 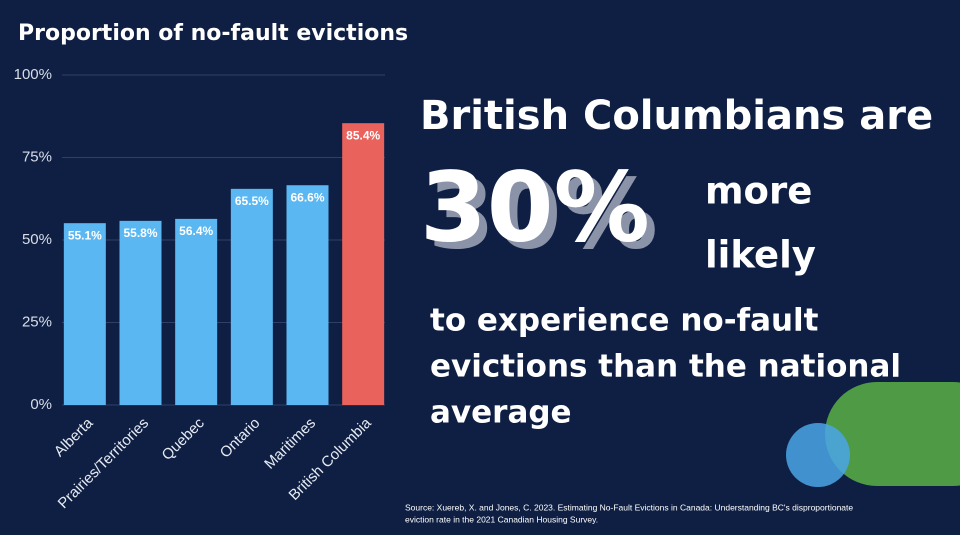 What do you see at coordinates (665, 367) in the screenshot?
I see `headline-body: evictions than the national` at bounding box center [665, 367].